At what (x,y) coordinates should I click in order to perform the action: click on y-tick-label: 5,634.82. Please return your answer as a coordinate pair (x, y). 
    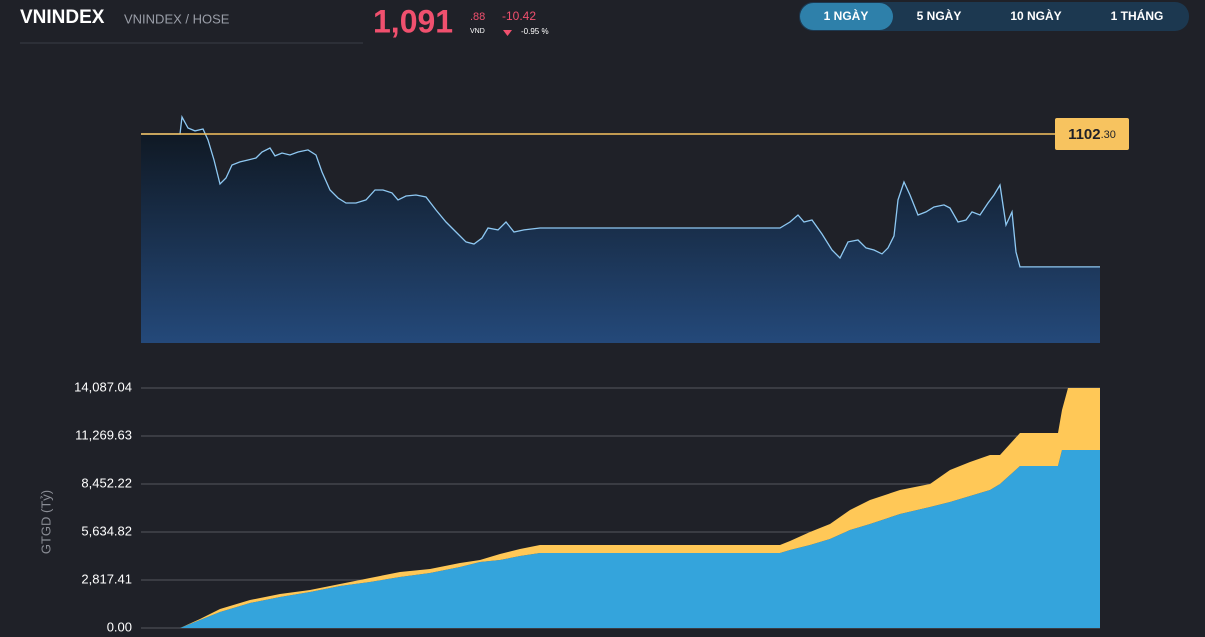
    Looking at the image, I should click on (106, 530).